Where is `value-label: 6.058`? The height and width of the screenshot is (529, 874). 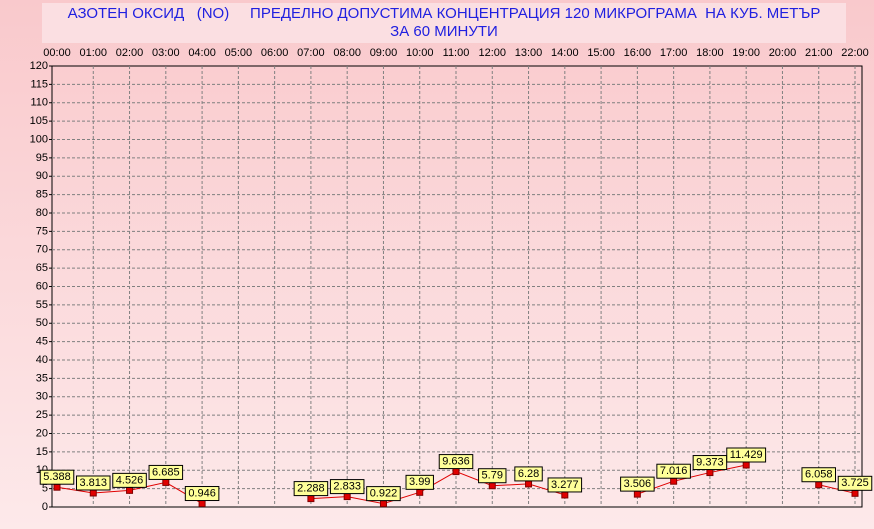
value-label: 6.058 is located at coordinates (819, 475).